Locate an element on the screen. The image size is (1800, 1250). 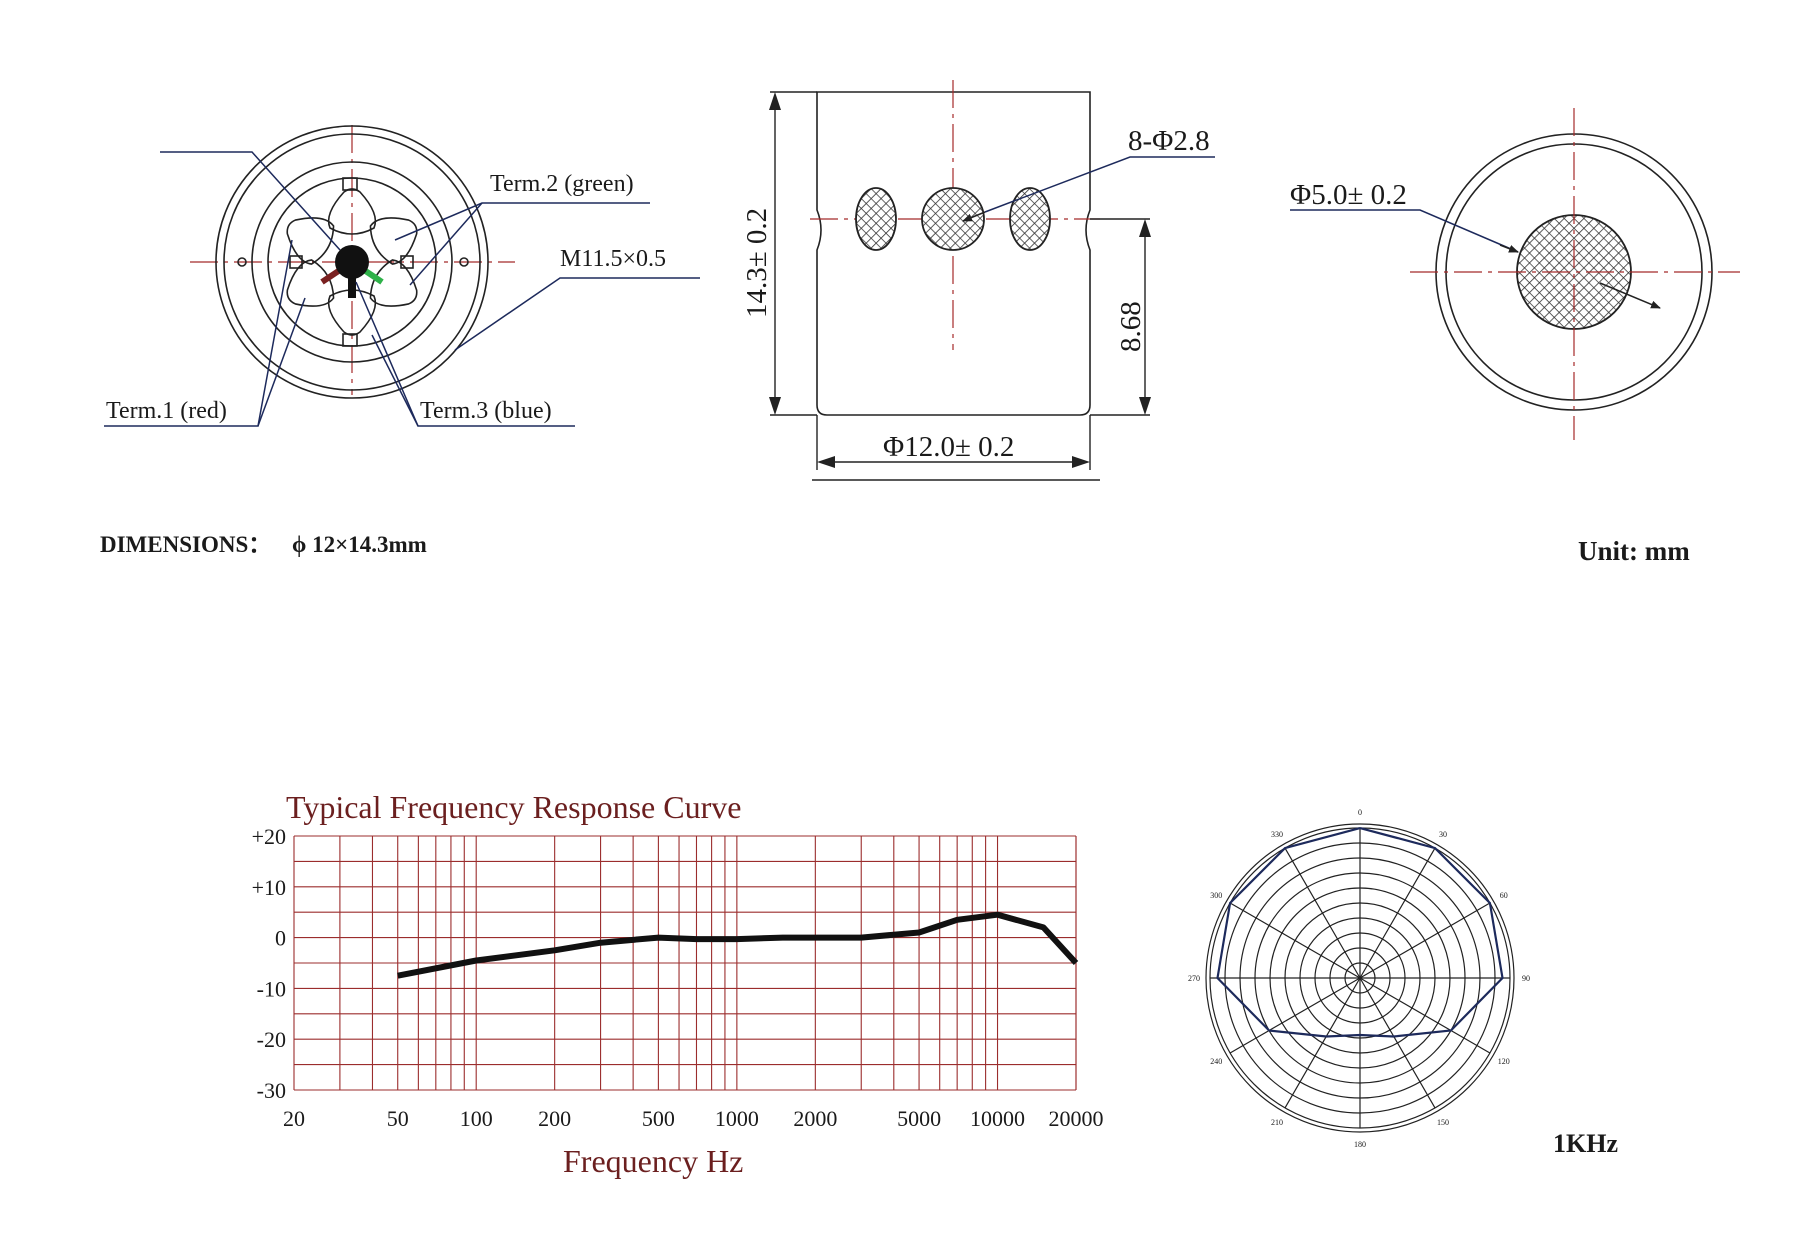
center-solder-dot is located at coordinates (352, 262).